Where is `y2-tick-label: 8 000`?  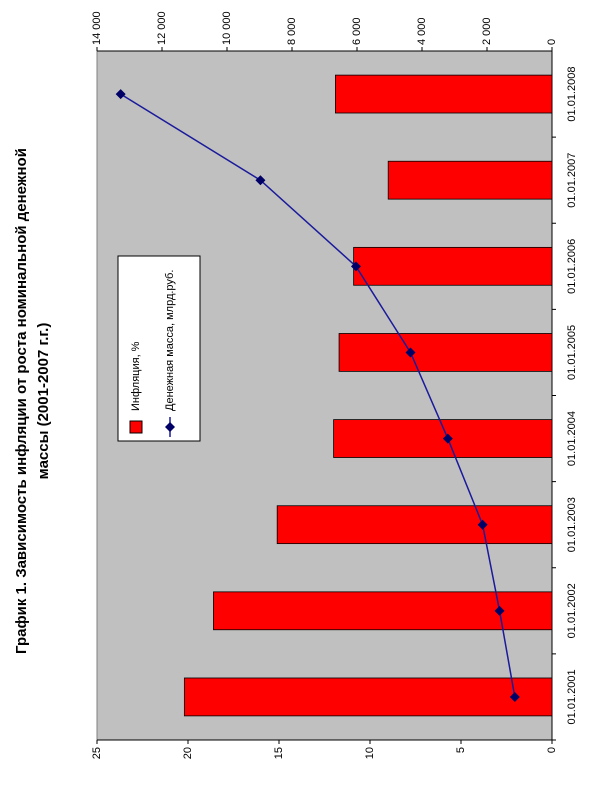
y2-tick-label: 8 000 is located at coordinates (292, 31).